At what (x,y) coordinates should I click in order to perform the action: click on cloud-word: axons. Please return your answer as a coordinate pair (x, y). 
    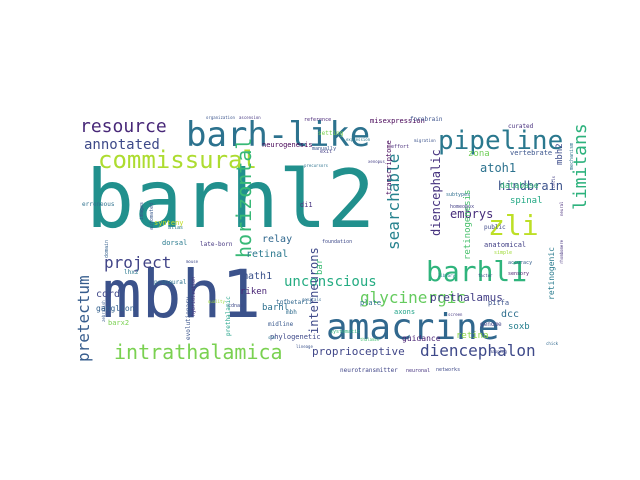
    Looking at the image, I should click on (405, 312).